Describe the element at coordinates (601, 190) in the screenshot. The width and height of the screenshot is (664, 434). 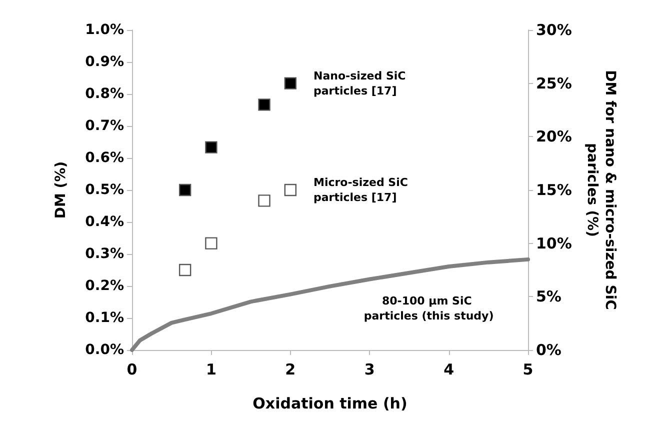
I see `y2-axis-title: DM for nano & micro-sized SiC paricles (%)` at that location.